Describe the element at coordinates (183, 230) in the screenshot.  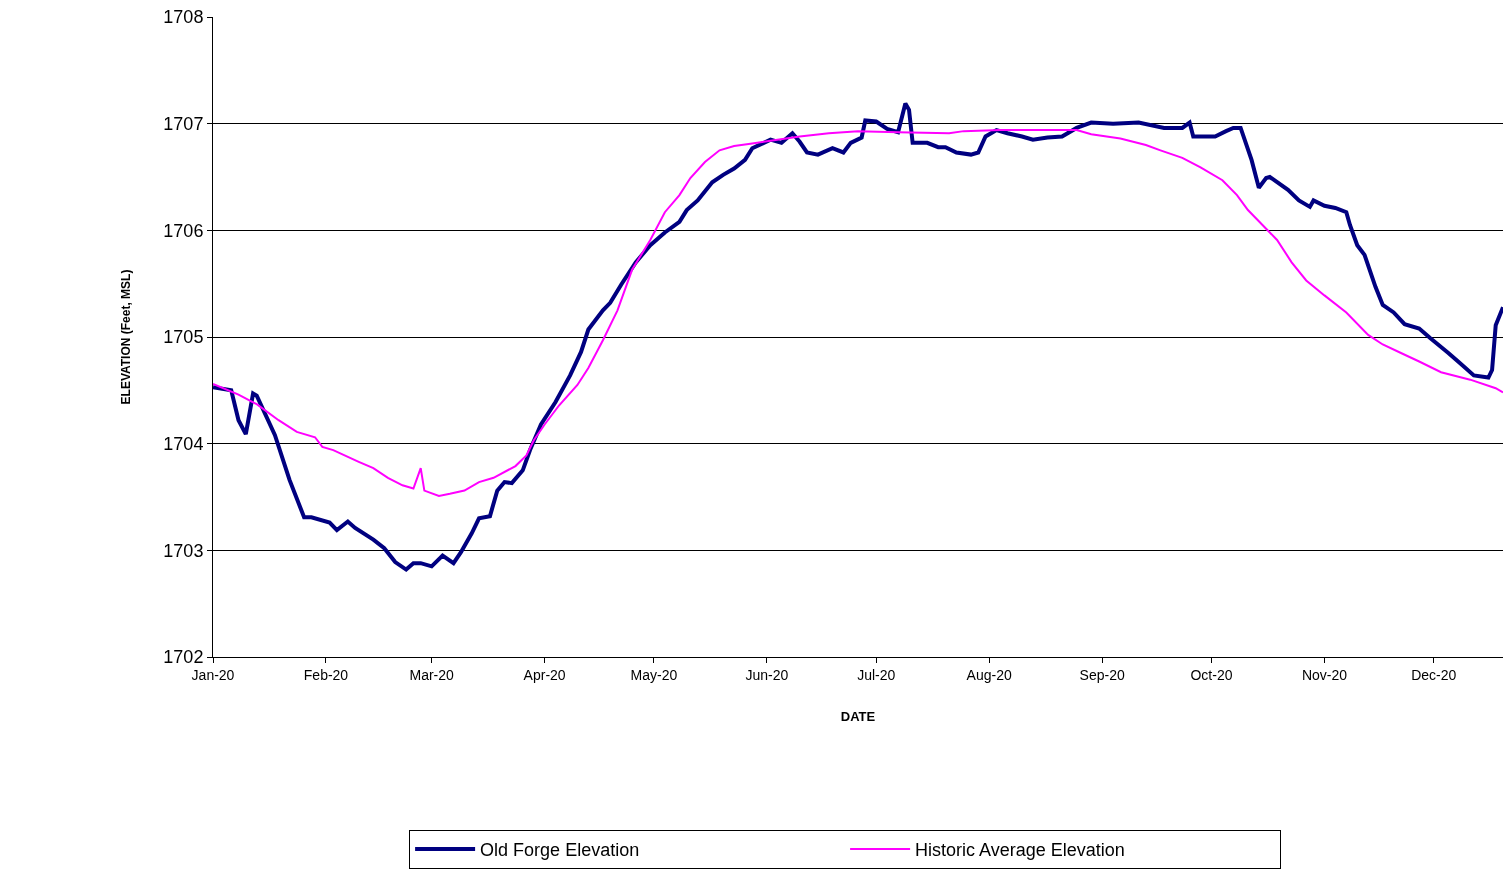
I see `y-tick-label: 1706` at that location.